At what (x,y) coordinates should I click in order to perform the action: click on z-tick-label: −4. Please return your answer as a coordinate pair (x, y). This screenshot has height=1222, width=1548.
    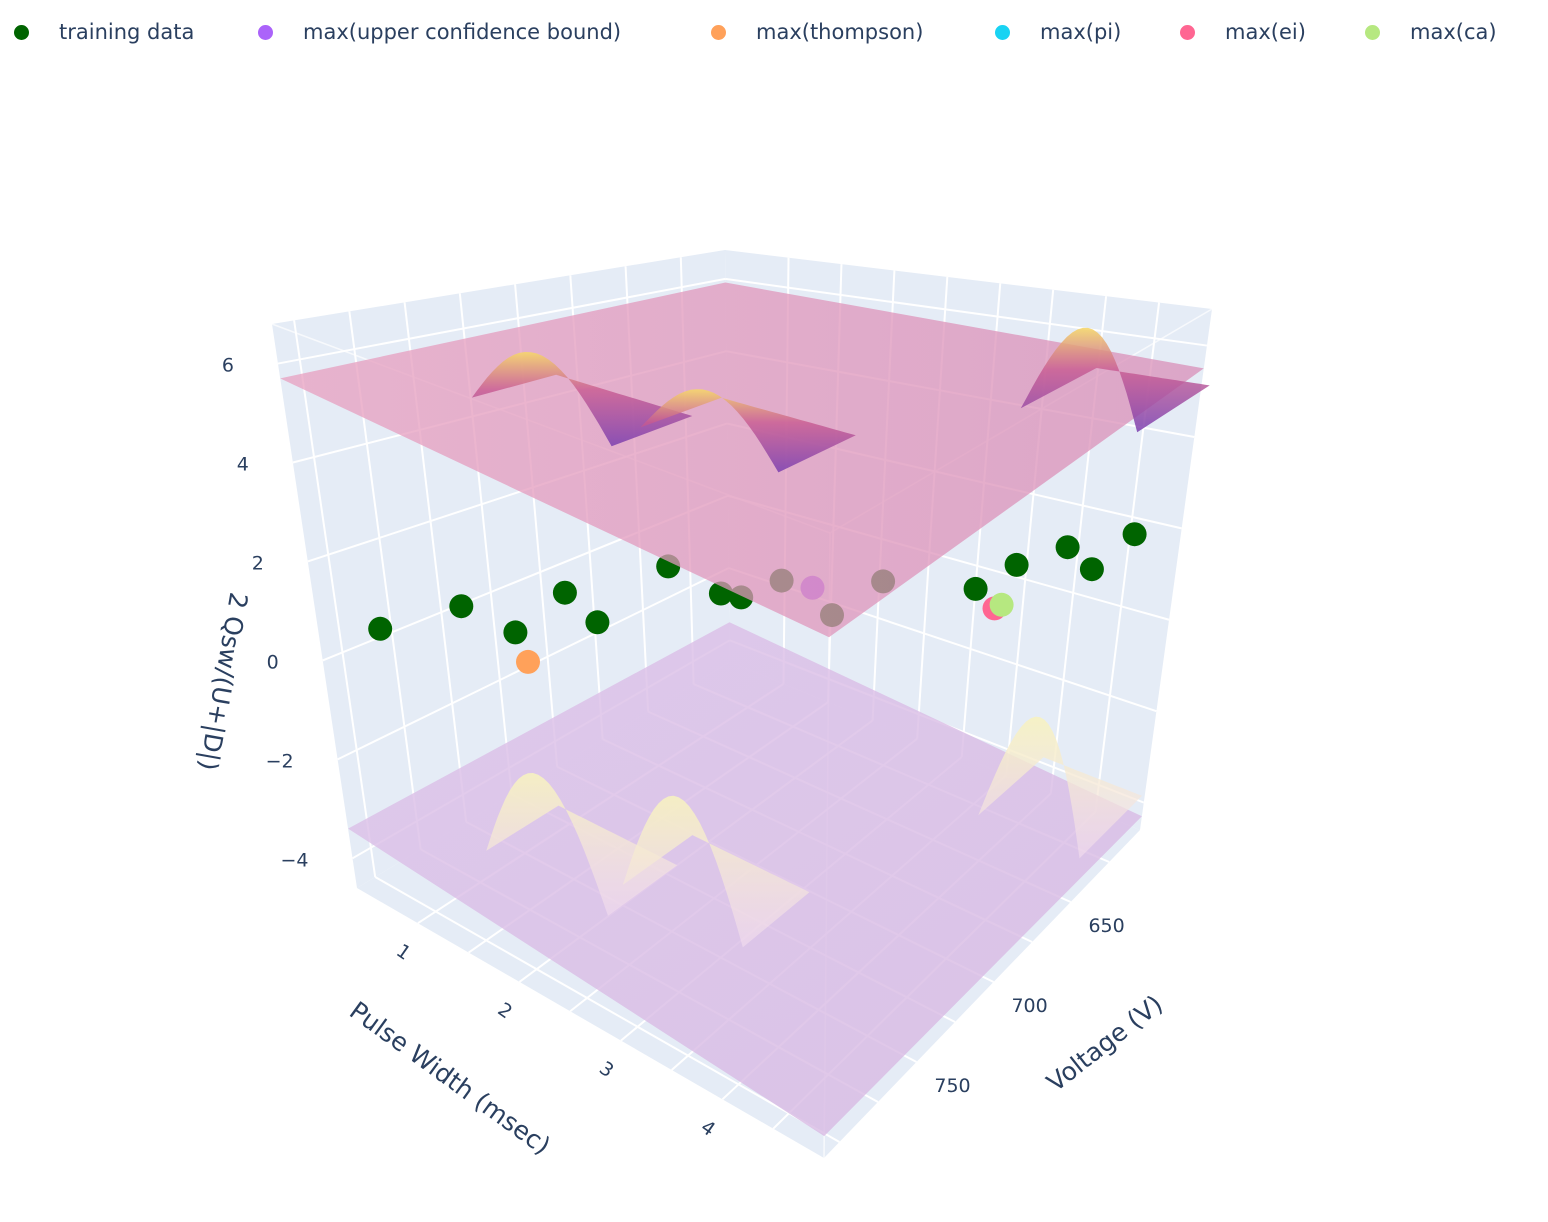
    Looking at the image, I should click on (294, 860).